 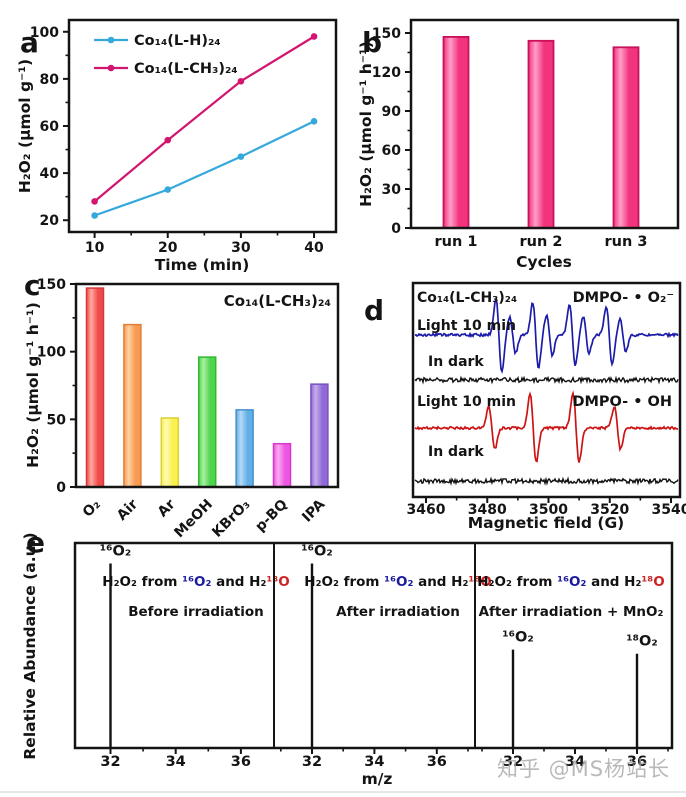 What do you see at coordinates (466, 402) in the screenshot?
I see `d-light-bottom: Light 10 min` at bounding box center [466, 402].